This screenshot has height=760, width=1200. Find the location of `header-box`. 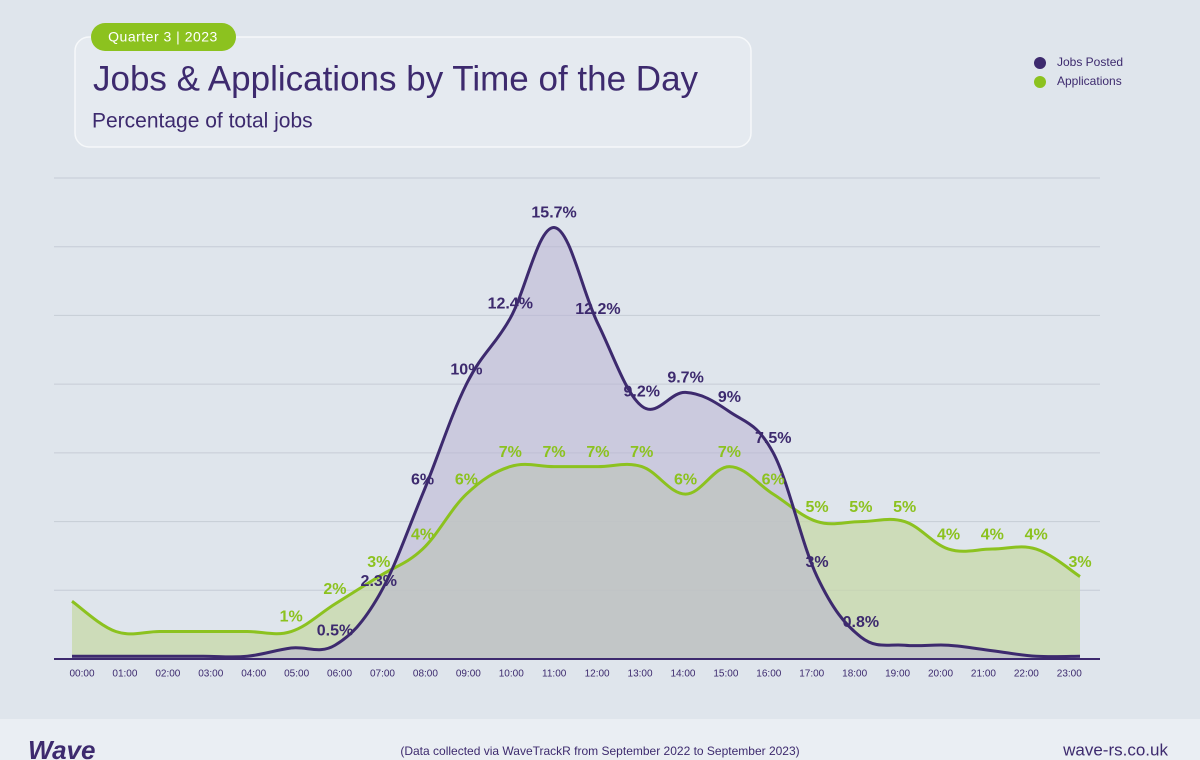

header-box is located at coordinates (413, 92).